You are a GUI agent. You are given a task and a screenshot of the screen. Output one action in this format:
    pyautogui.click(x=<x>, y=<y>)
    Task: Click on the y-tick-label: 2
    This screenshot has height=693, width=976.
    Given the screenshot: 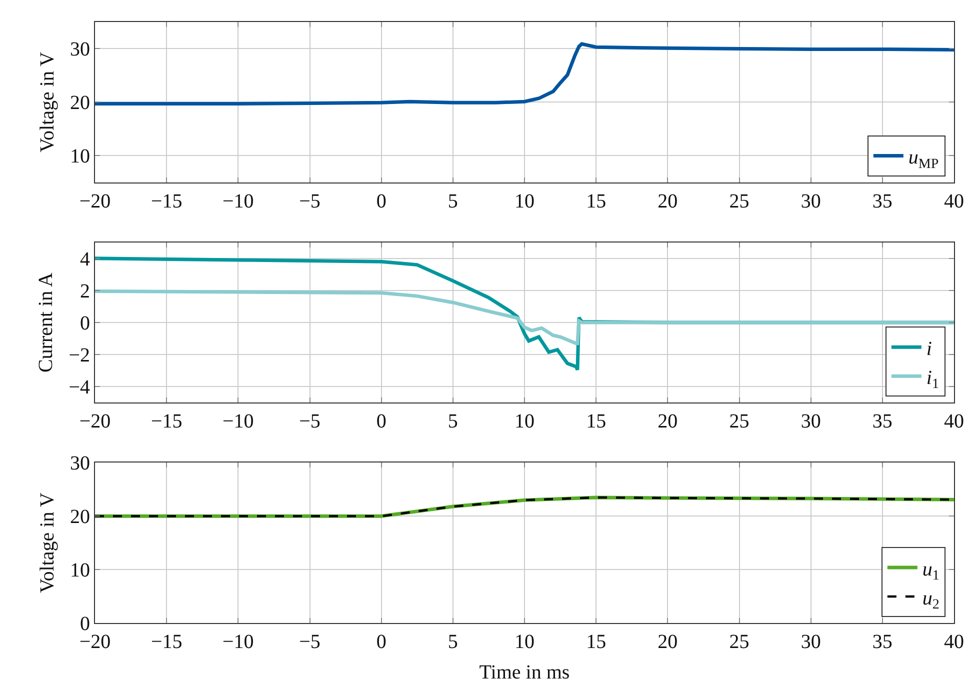 What is the action you would take?
    pyautogui.click(x=85, y=291)
    